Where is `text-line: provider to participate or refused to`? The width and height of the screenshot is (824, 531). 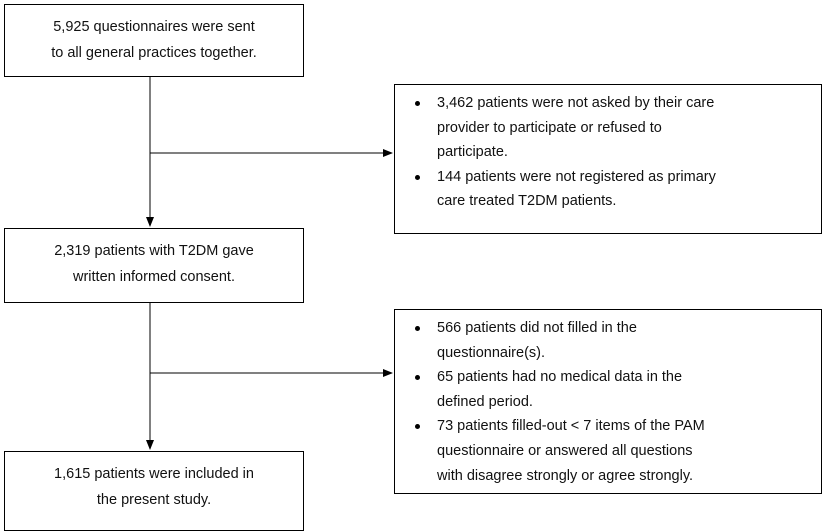 text-line: provider to participate or refused to is located at coordinates (549, 127).